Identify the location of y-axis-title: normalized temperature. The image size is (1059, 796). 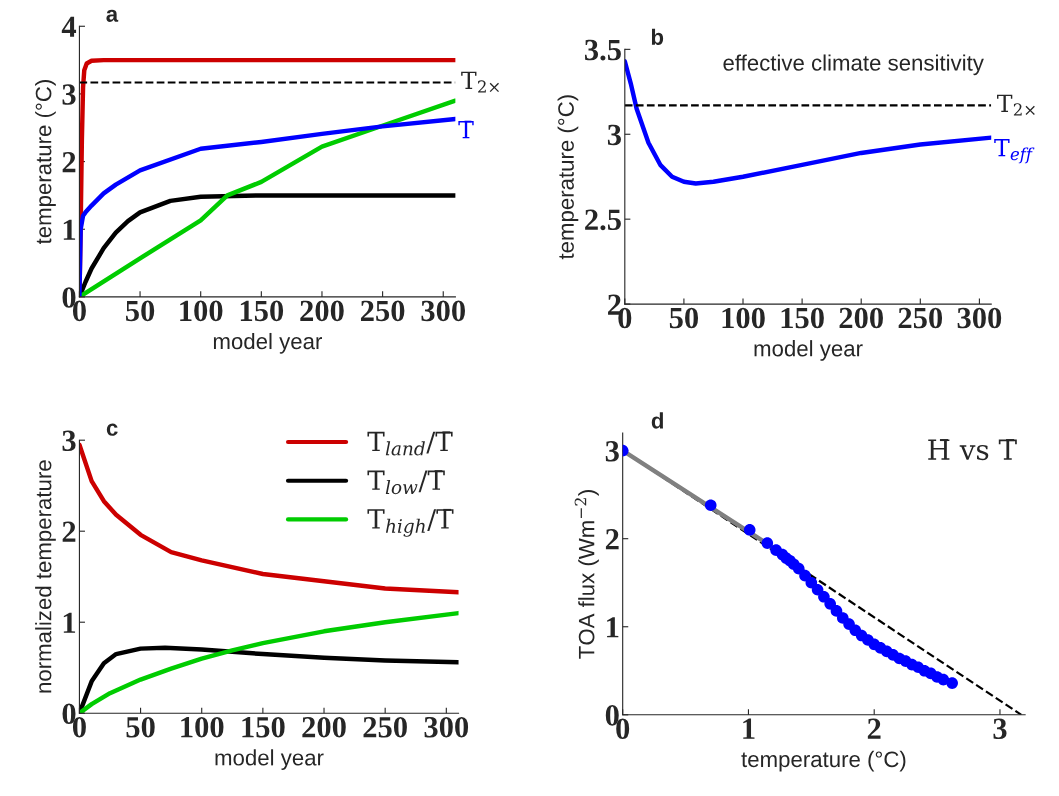
(45, 576).